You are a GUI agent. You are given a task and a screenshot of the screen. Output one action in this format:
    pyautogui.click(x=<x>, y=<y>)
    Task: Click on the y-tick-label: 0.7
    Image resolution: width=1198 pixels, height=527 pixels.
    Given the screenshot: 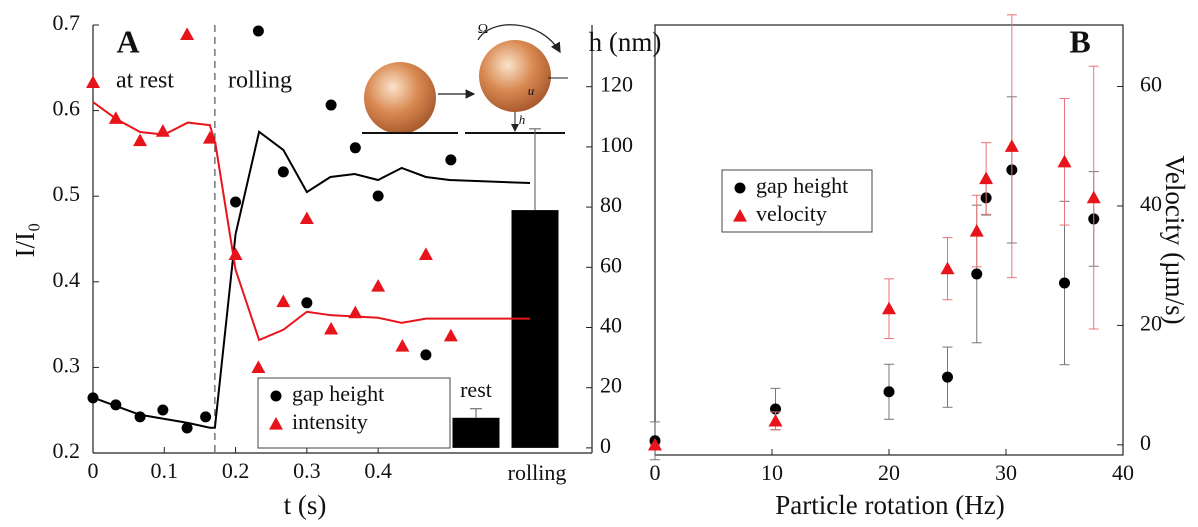 What is the action you would take?
    pyautogui.click(x=67, y=22)
    